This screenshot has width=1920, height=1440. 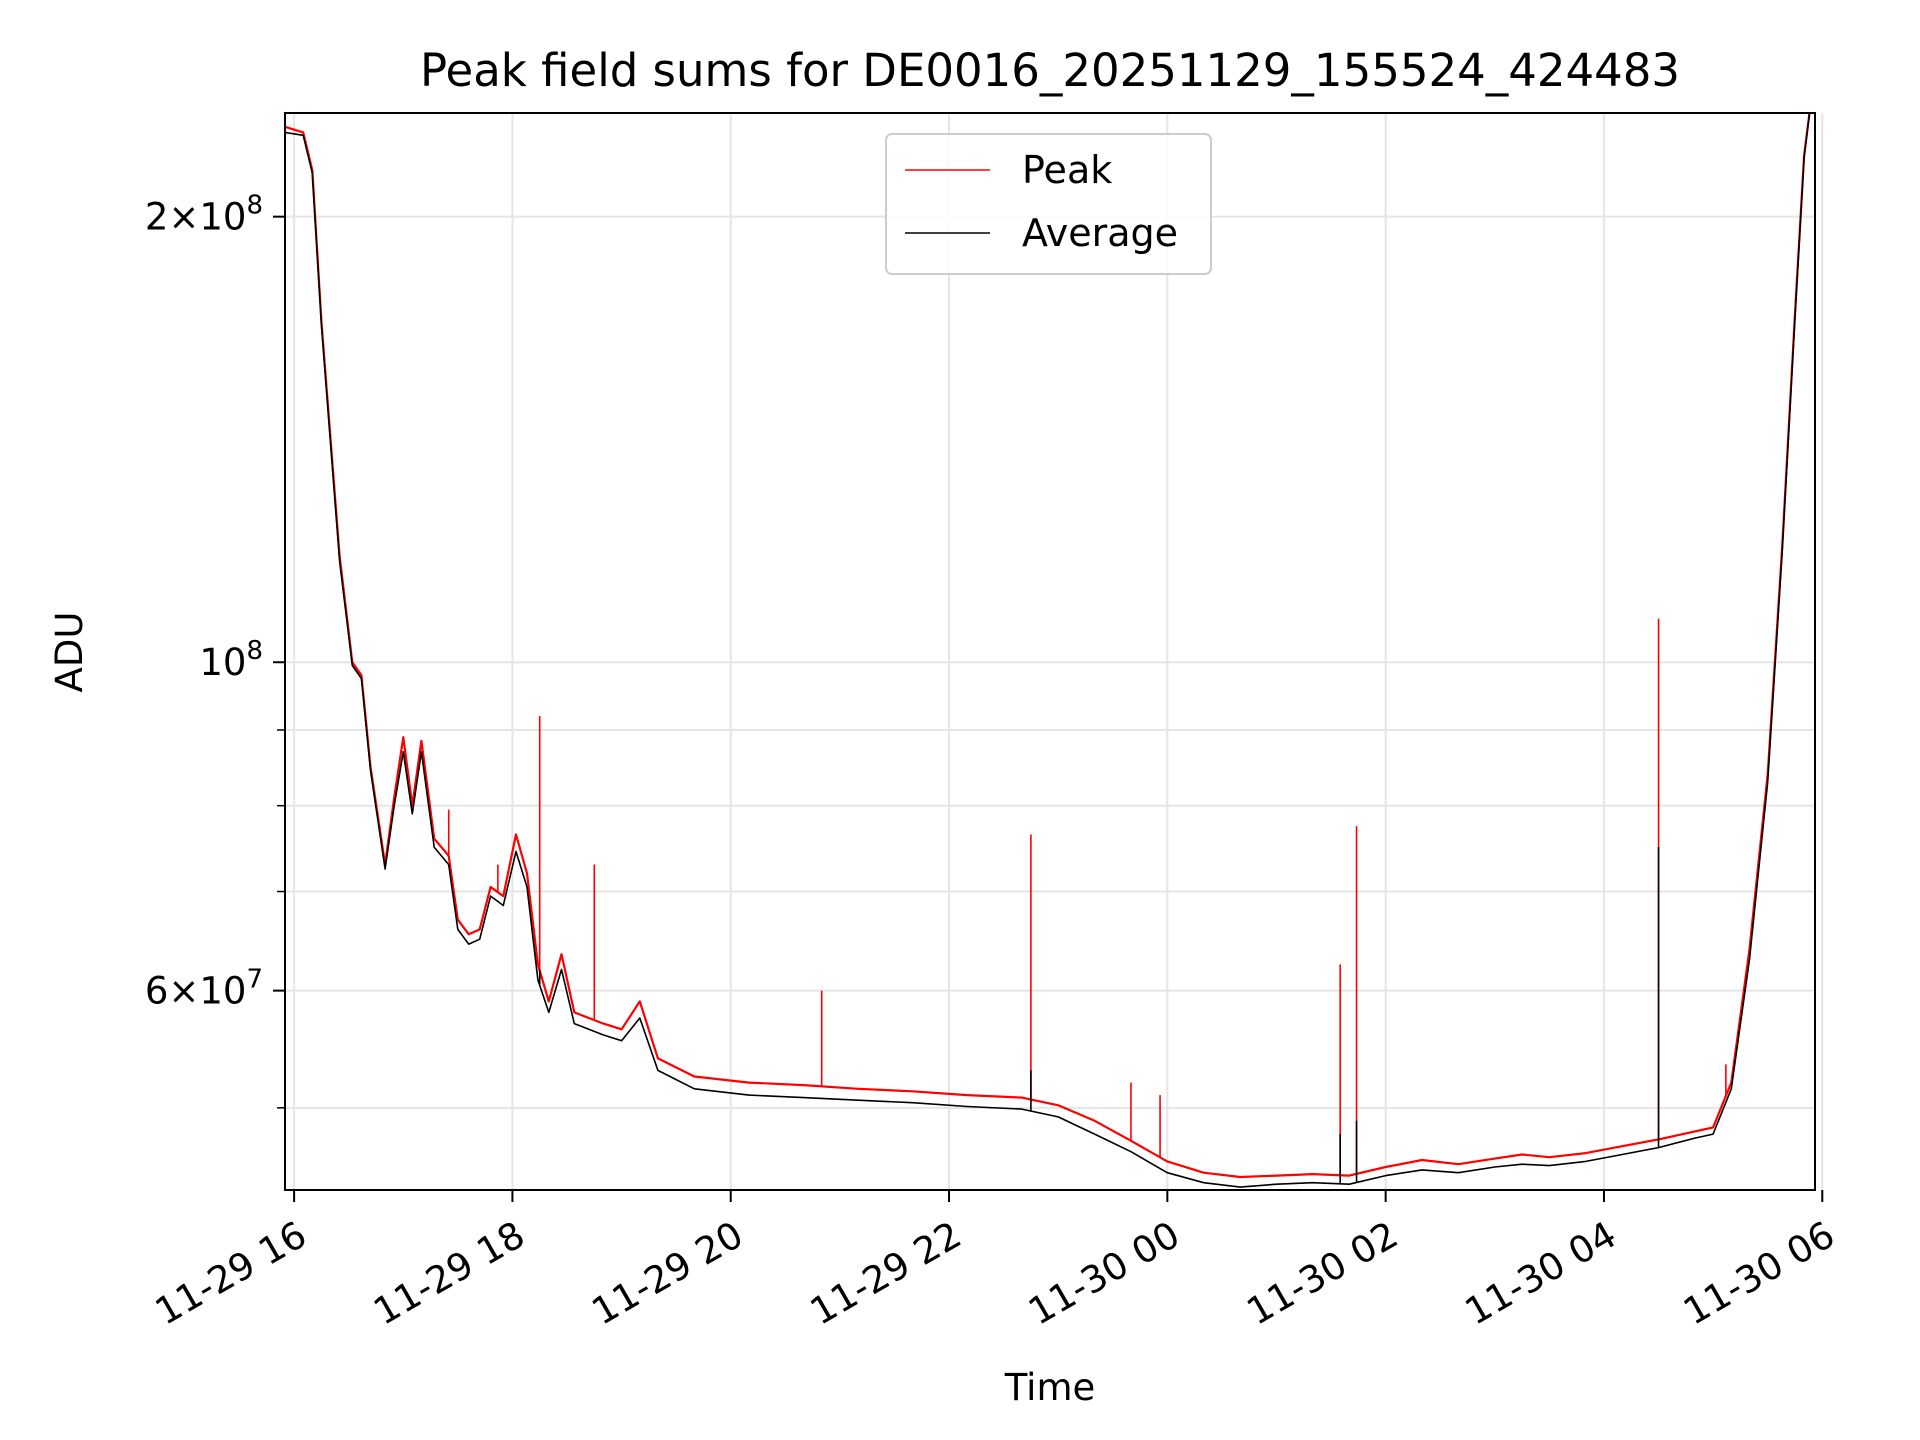 I want to click on y-tick-label: 2×108, so click(x=204, y=215).